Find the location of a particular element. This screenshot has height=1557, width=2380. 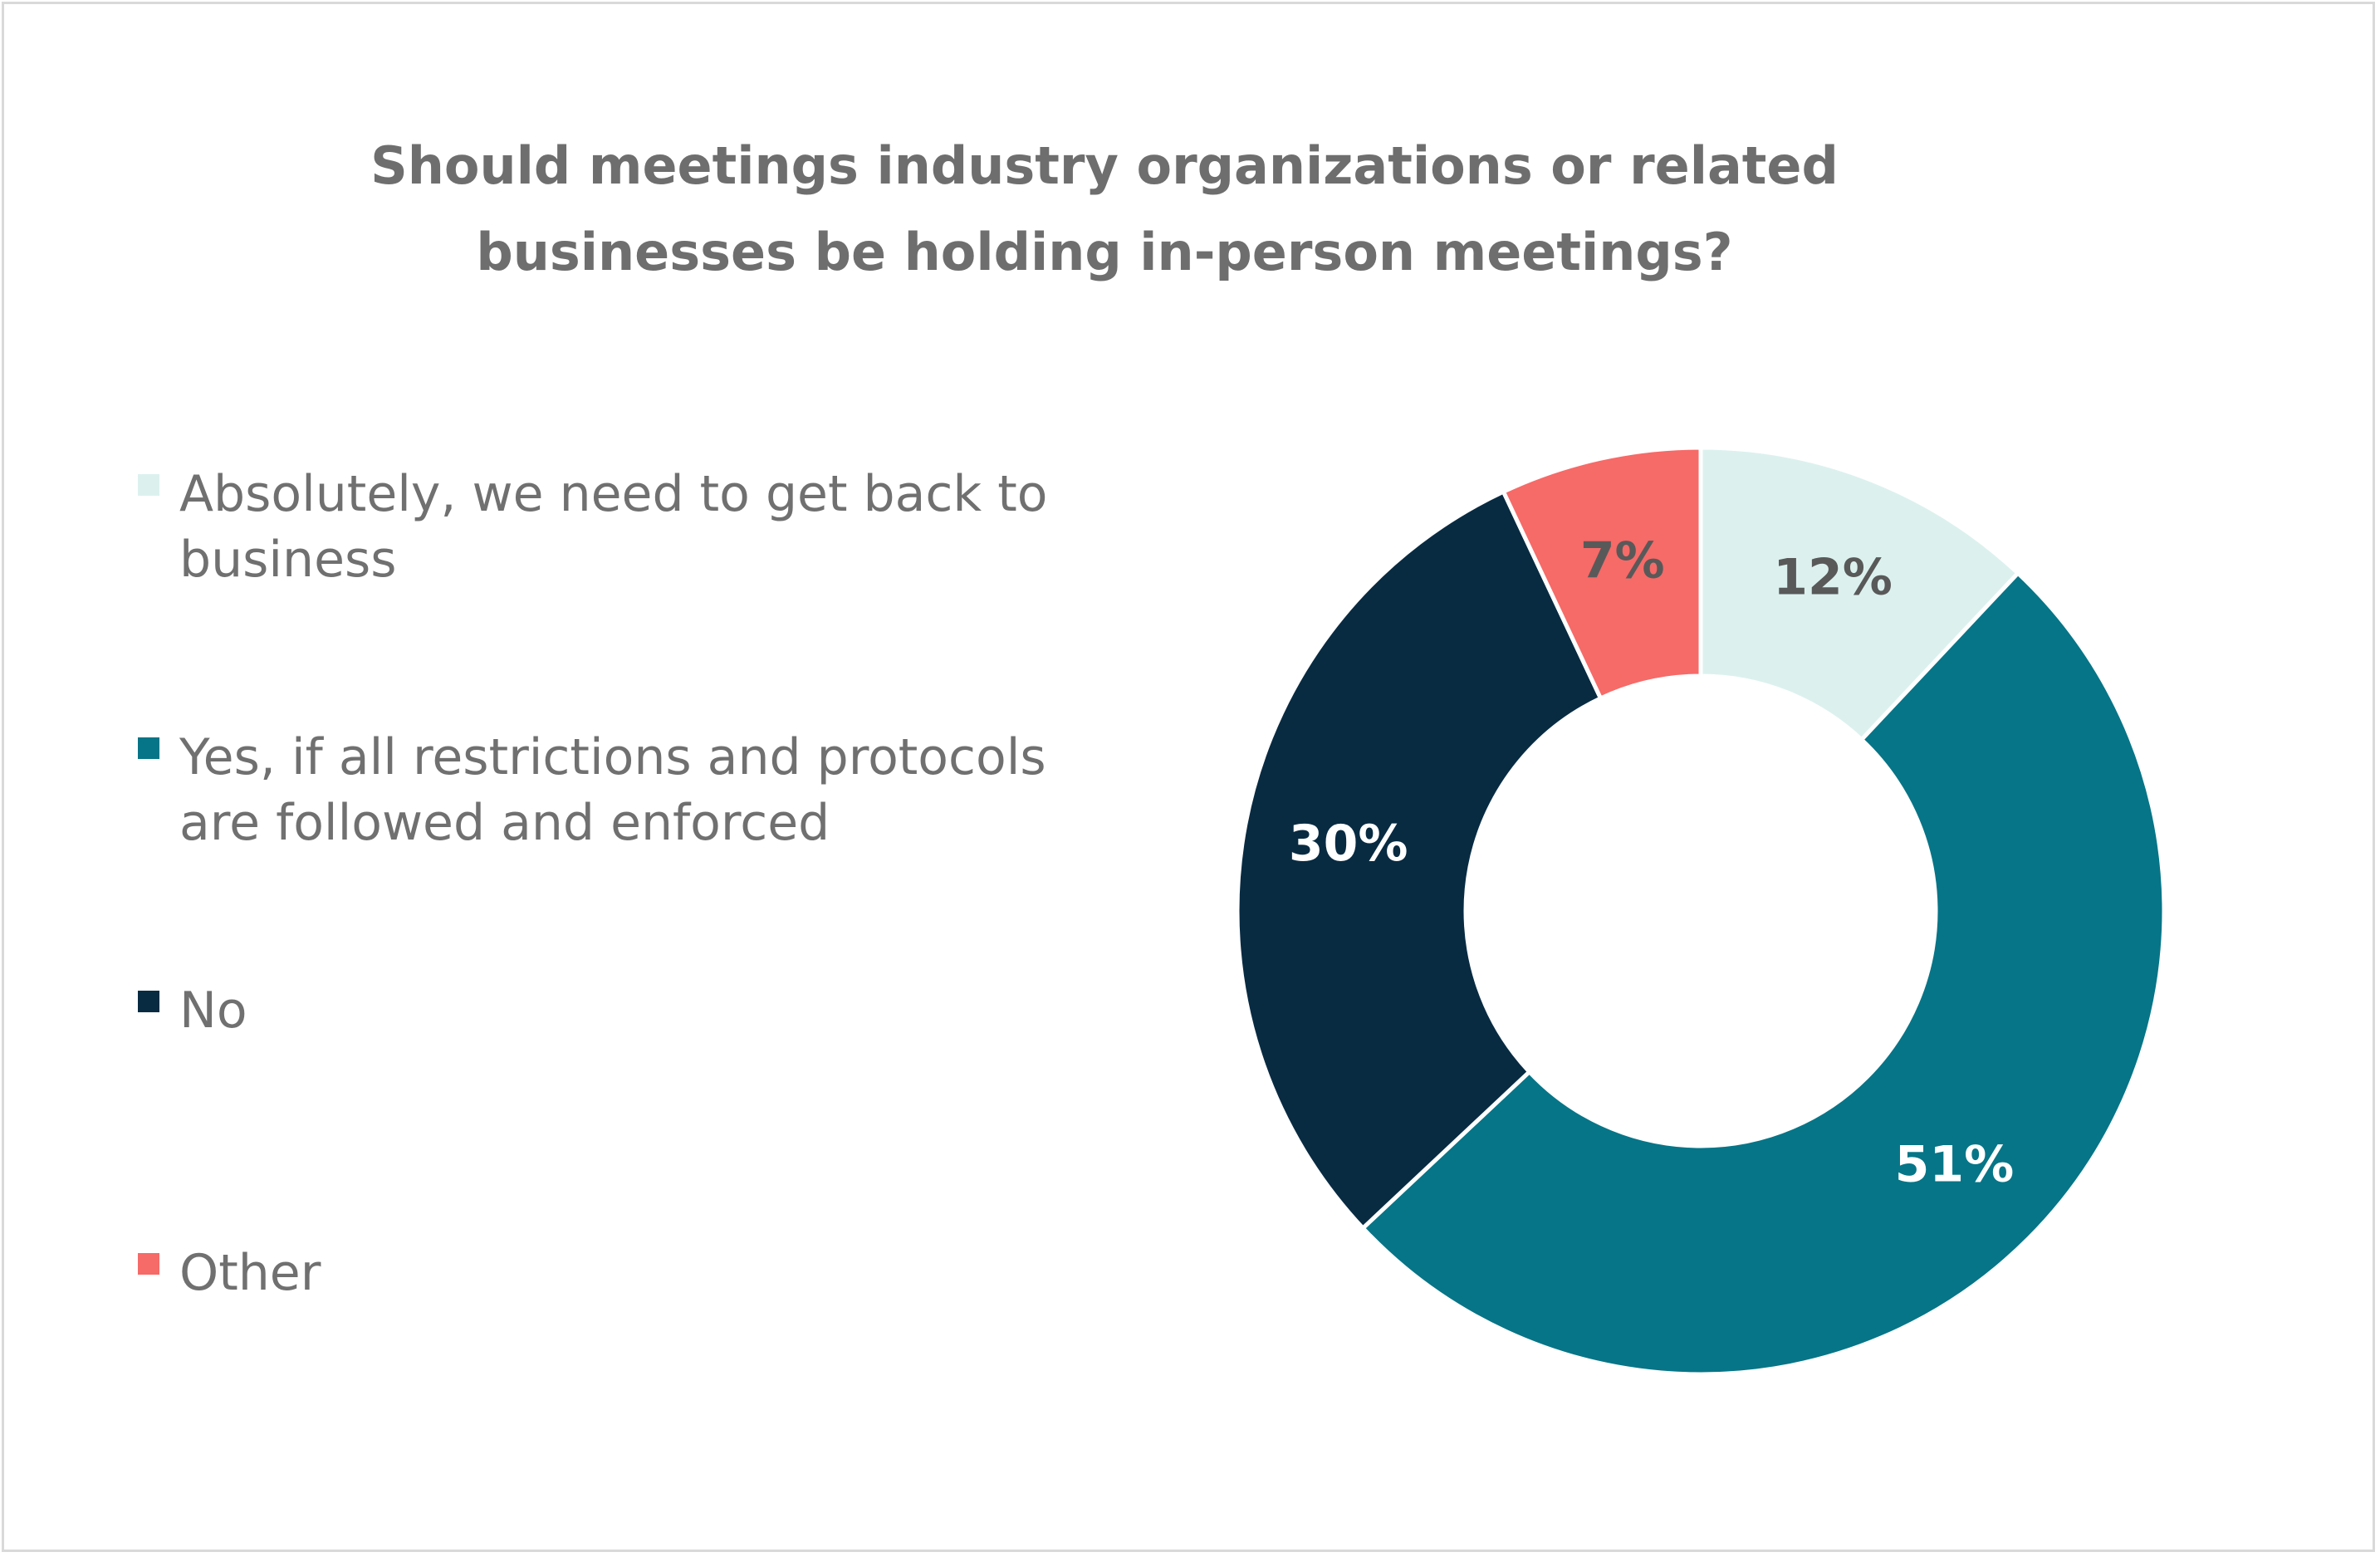

legend-label-absolutely-line-2: business is located at coordinates (288, 560).